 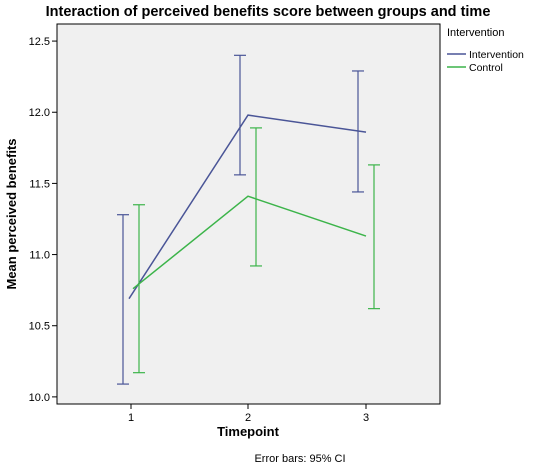 What do you see at coordinates (43, 220) in the screenshot?
I see `y-axis: 10.0 10.5 11.0 11.5 12.0 12.5` at bounding box center [43, 220].